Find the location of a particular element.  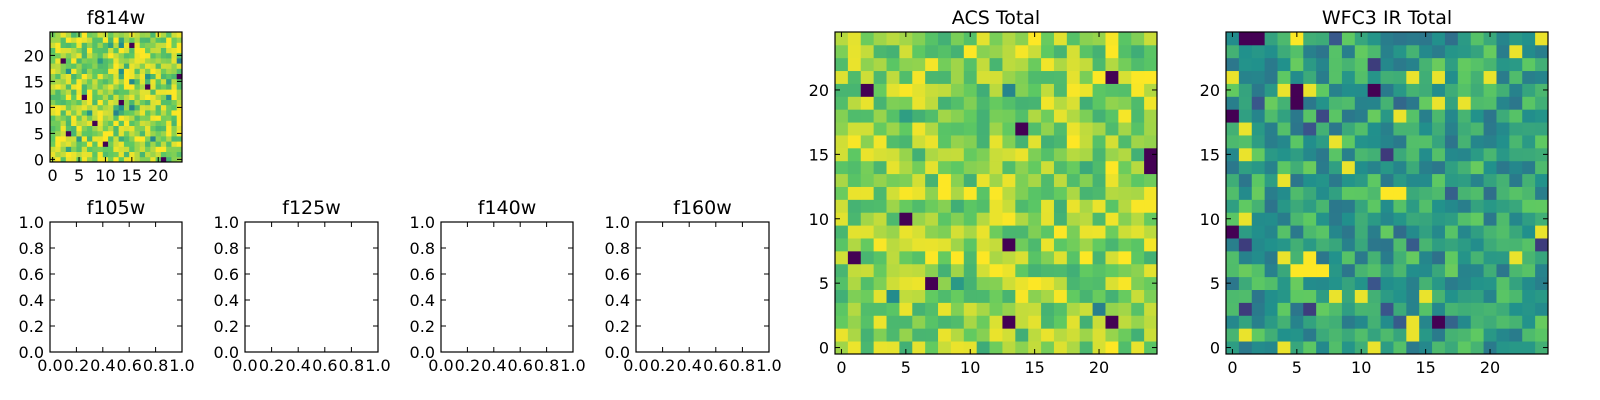

axes-frame is located at coordinates (116, 287).